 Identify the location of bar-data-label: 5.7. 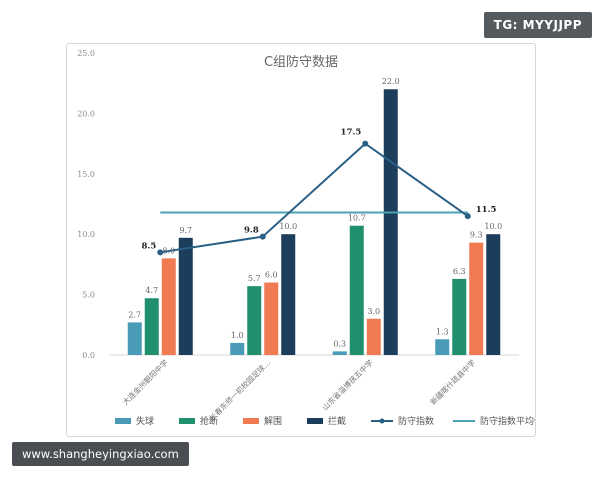
(254, 278).